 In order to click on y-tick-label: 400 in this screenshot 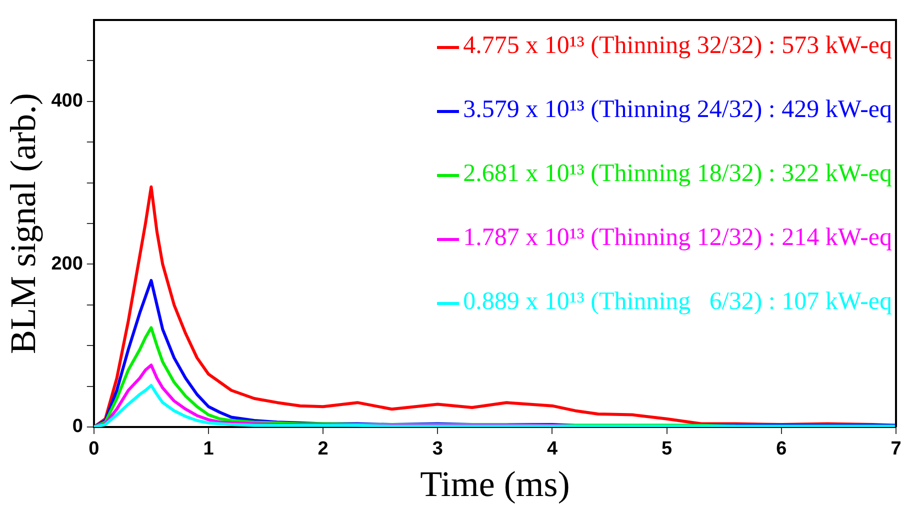, I will do `click(67, 101)`.